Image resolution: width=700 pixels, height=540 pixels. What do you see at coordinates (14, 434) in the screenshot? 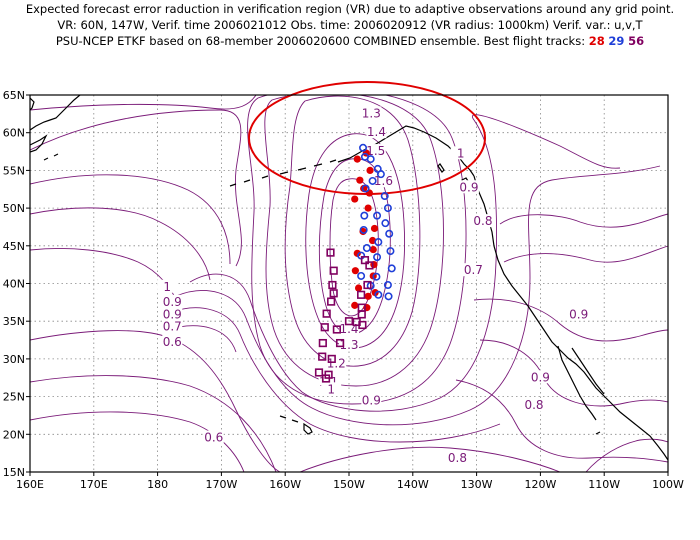
I see `lat-tick-label: 20N` at bounding box center [14, 434].